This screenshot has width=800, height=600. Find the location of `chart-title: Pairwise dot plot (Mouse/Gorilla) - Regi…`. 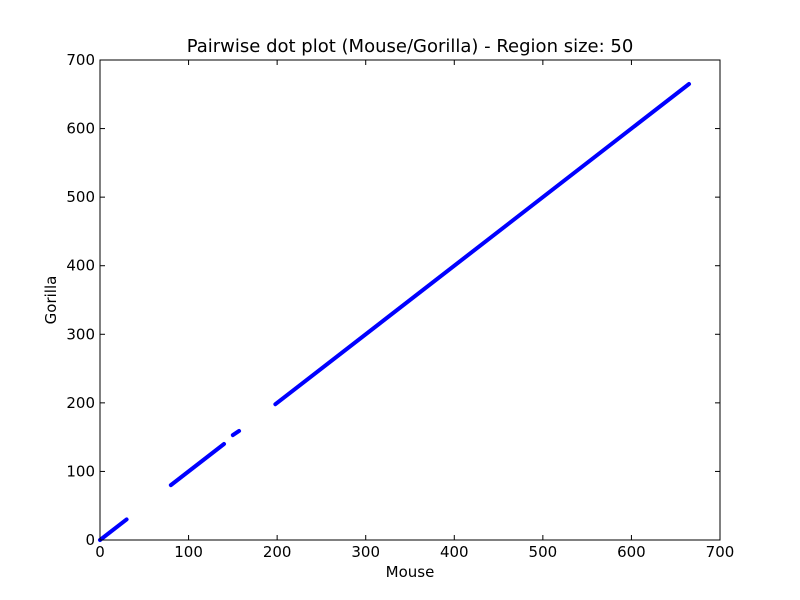

chart-title: Pairwise dot plot (Mouse/Gorilla) - Regi… is located at coordinates (410, 46).